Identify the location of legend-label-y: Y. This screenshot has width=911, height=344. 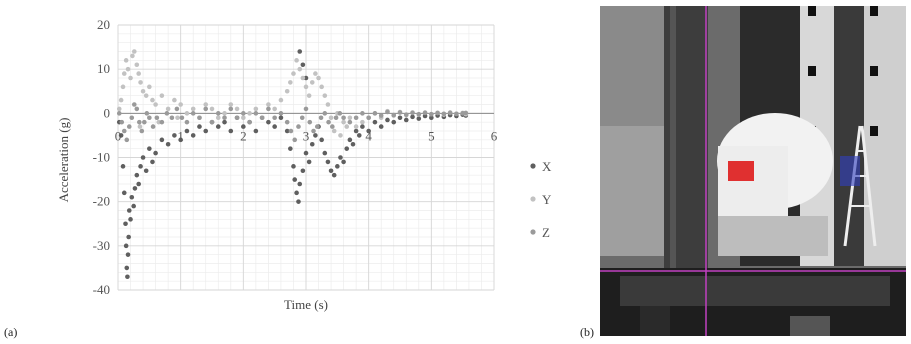
(547, 199).